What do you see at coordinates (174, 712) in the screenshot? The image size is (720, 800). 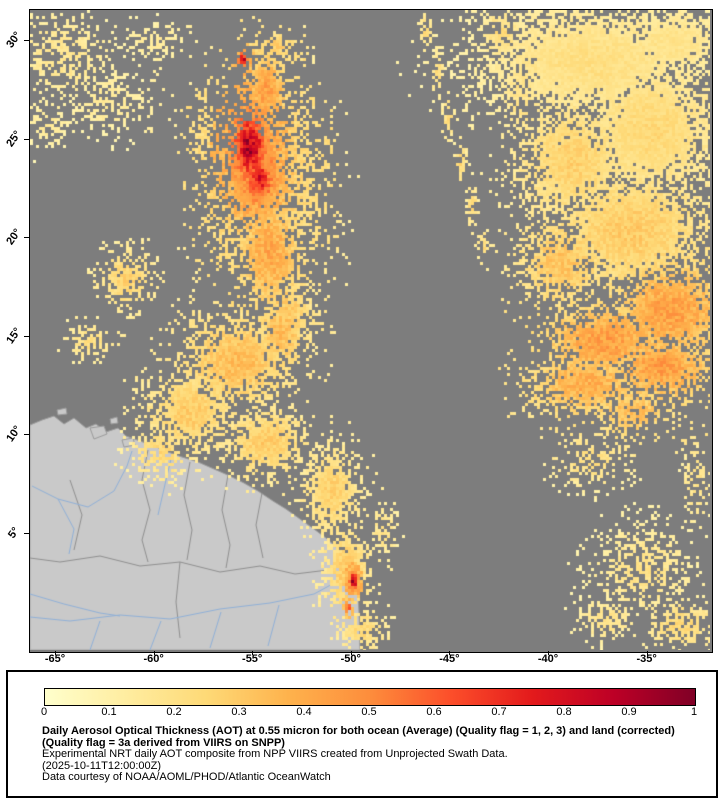 I see `colorbar-tick-label: 0.2` at bounding box center [174, 712].